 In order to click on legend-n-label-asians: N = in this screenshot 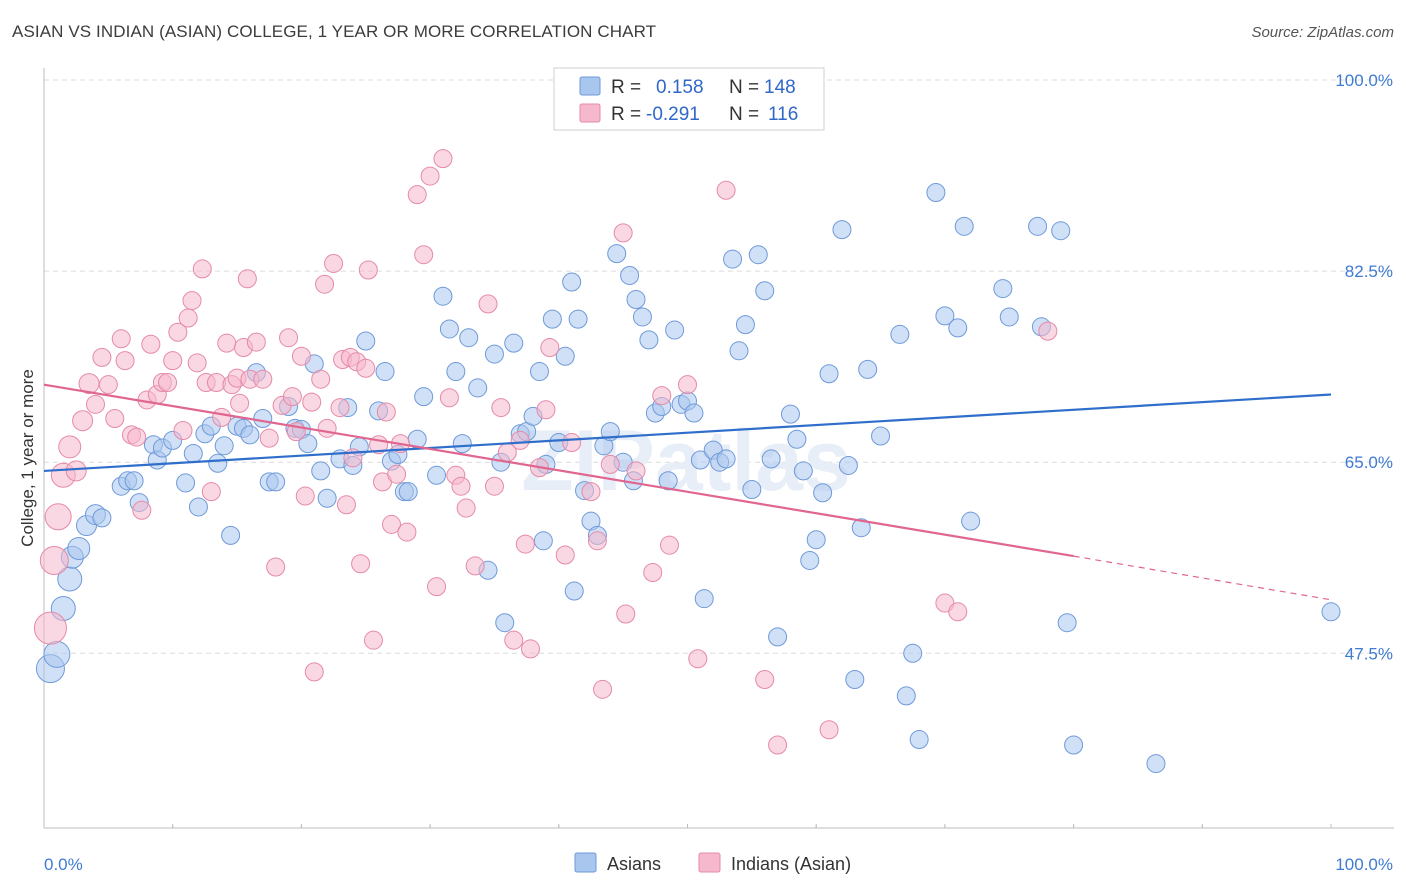, I will do `click(744, 87)`.